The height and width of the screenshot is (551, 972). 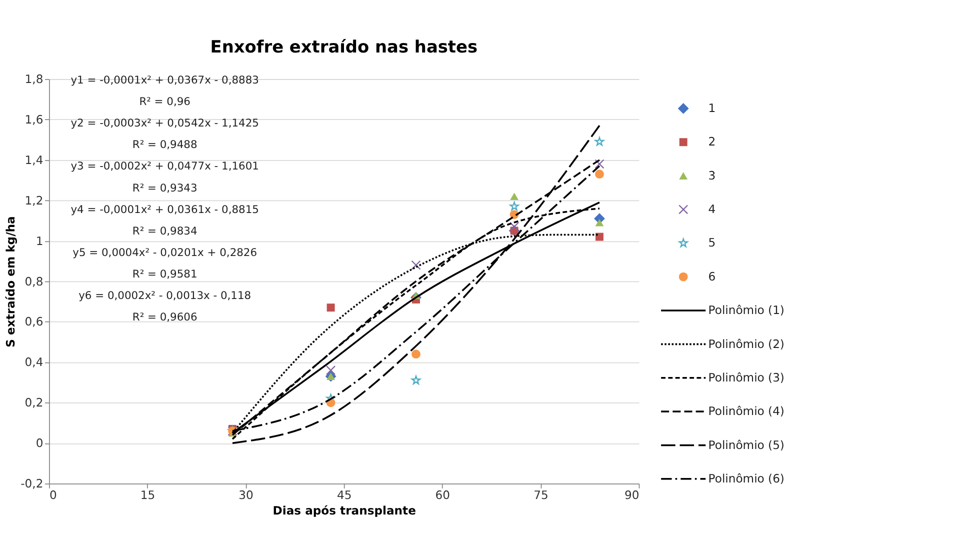 I want to click on annotation: y5 = 0,0004x² - 0,0201x + 0,2826, so click(x=165, y=252).